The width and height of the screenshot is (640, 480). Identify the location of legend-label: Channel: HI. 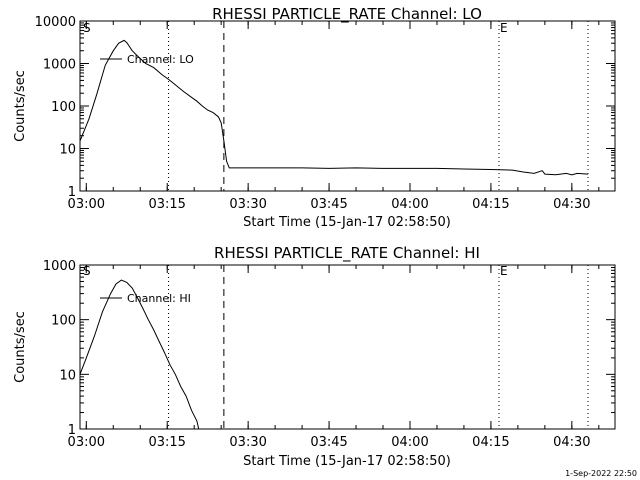
(159, 298).